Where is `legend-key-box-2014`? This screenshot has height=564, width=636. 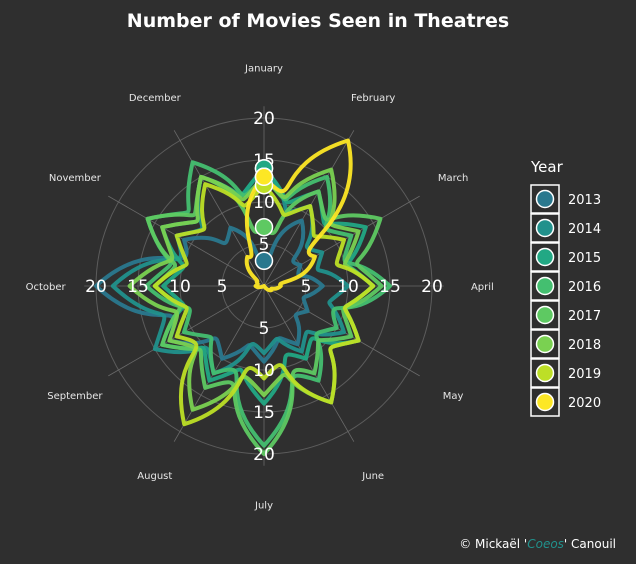
legend-key-box-2014 is located at coordinates (545, 228).